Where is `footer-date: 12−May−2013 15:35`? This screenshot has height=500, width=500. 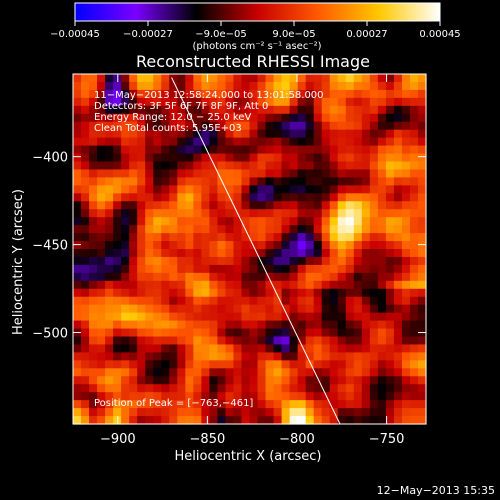
footer-date: 12−May−2013 15:35 is located at coordinates (436, 490).